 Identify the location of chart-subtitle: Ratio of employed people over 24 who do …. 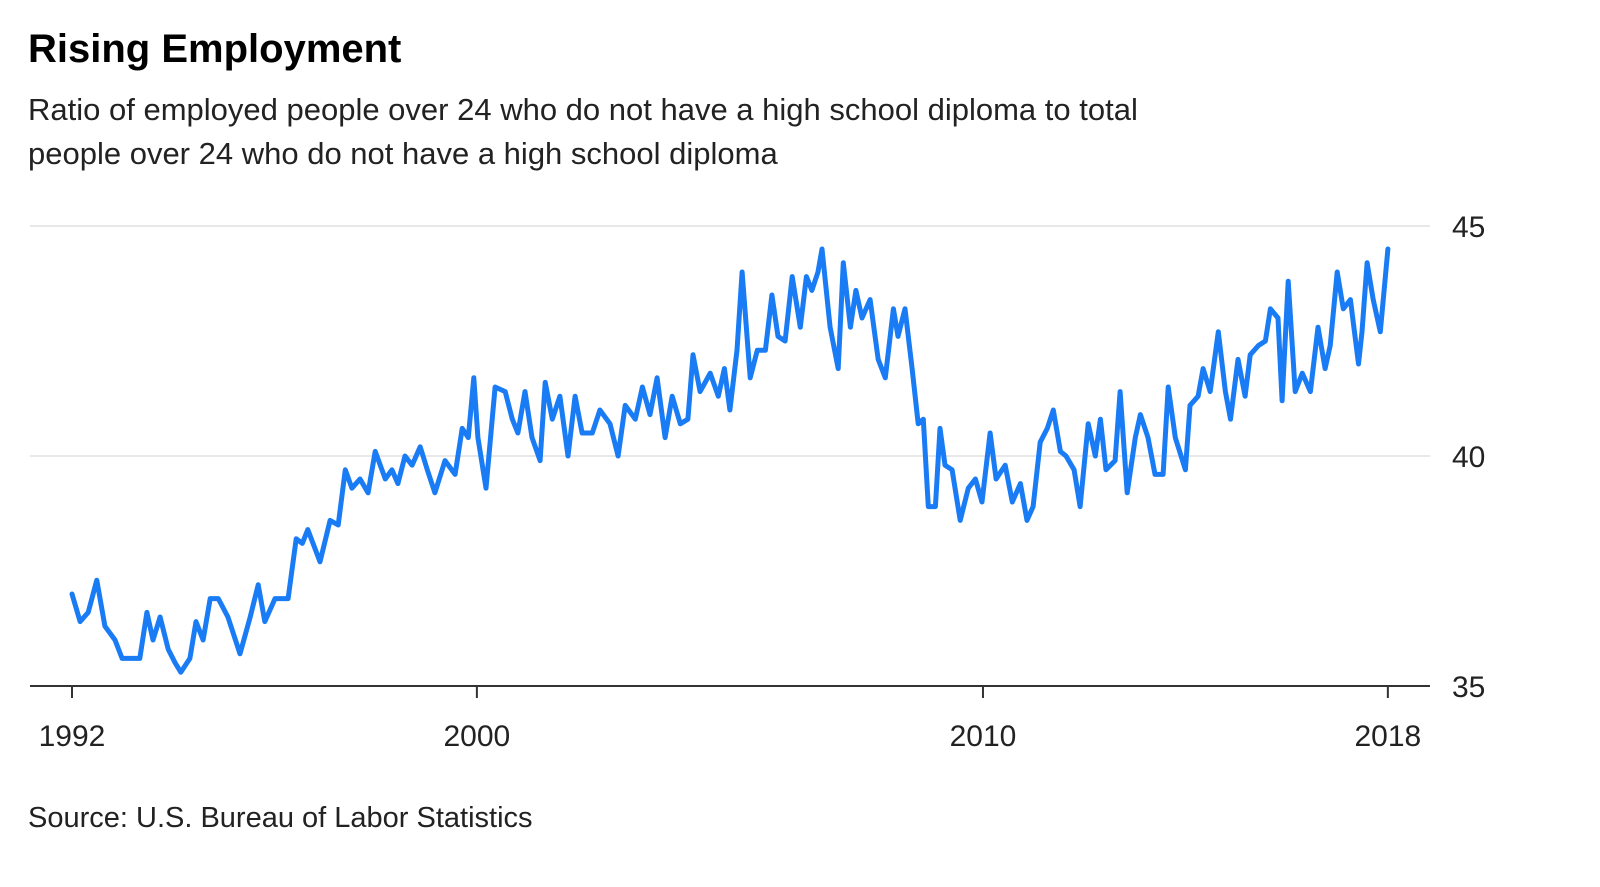
(583, 109).